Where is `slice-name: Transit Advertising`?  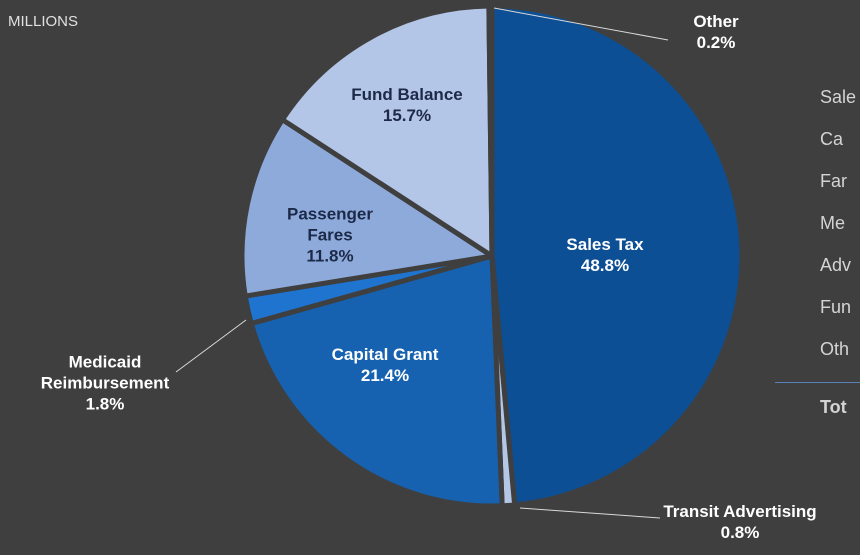
slice-name: Transit Advertising is located at coordinates (740, 511).